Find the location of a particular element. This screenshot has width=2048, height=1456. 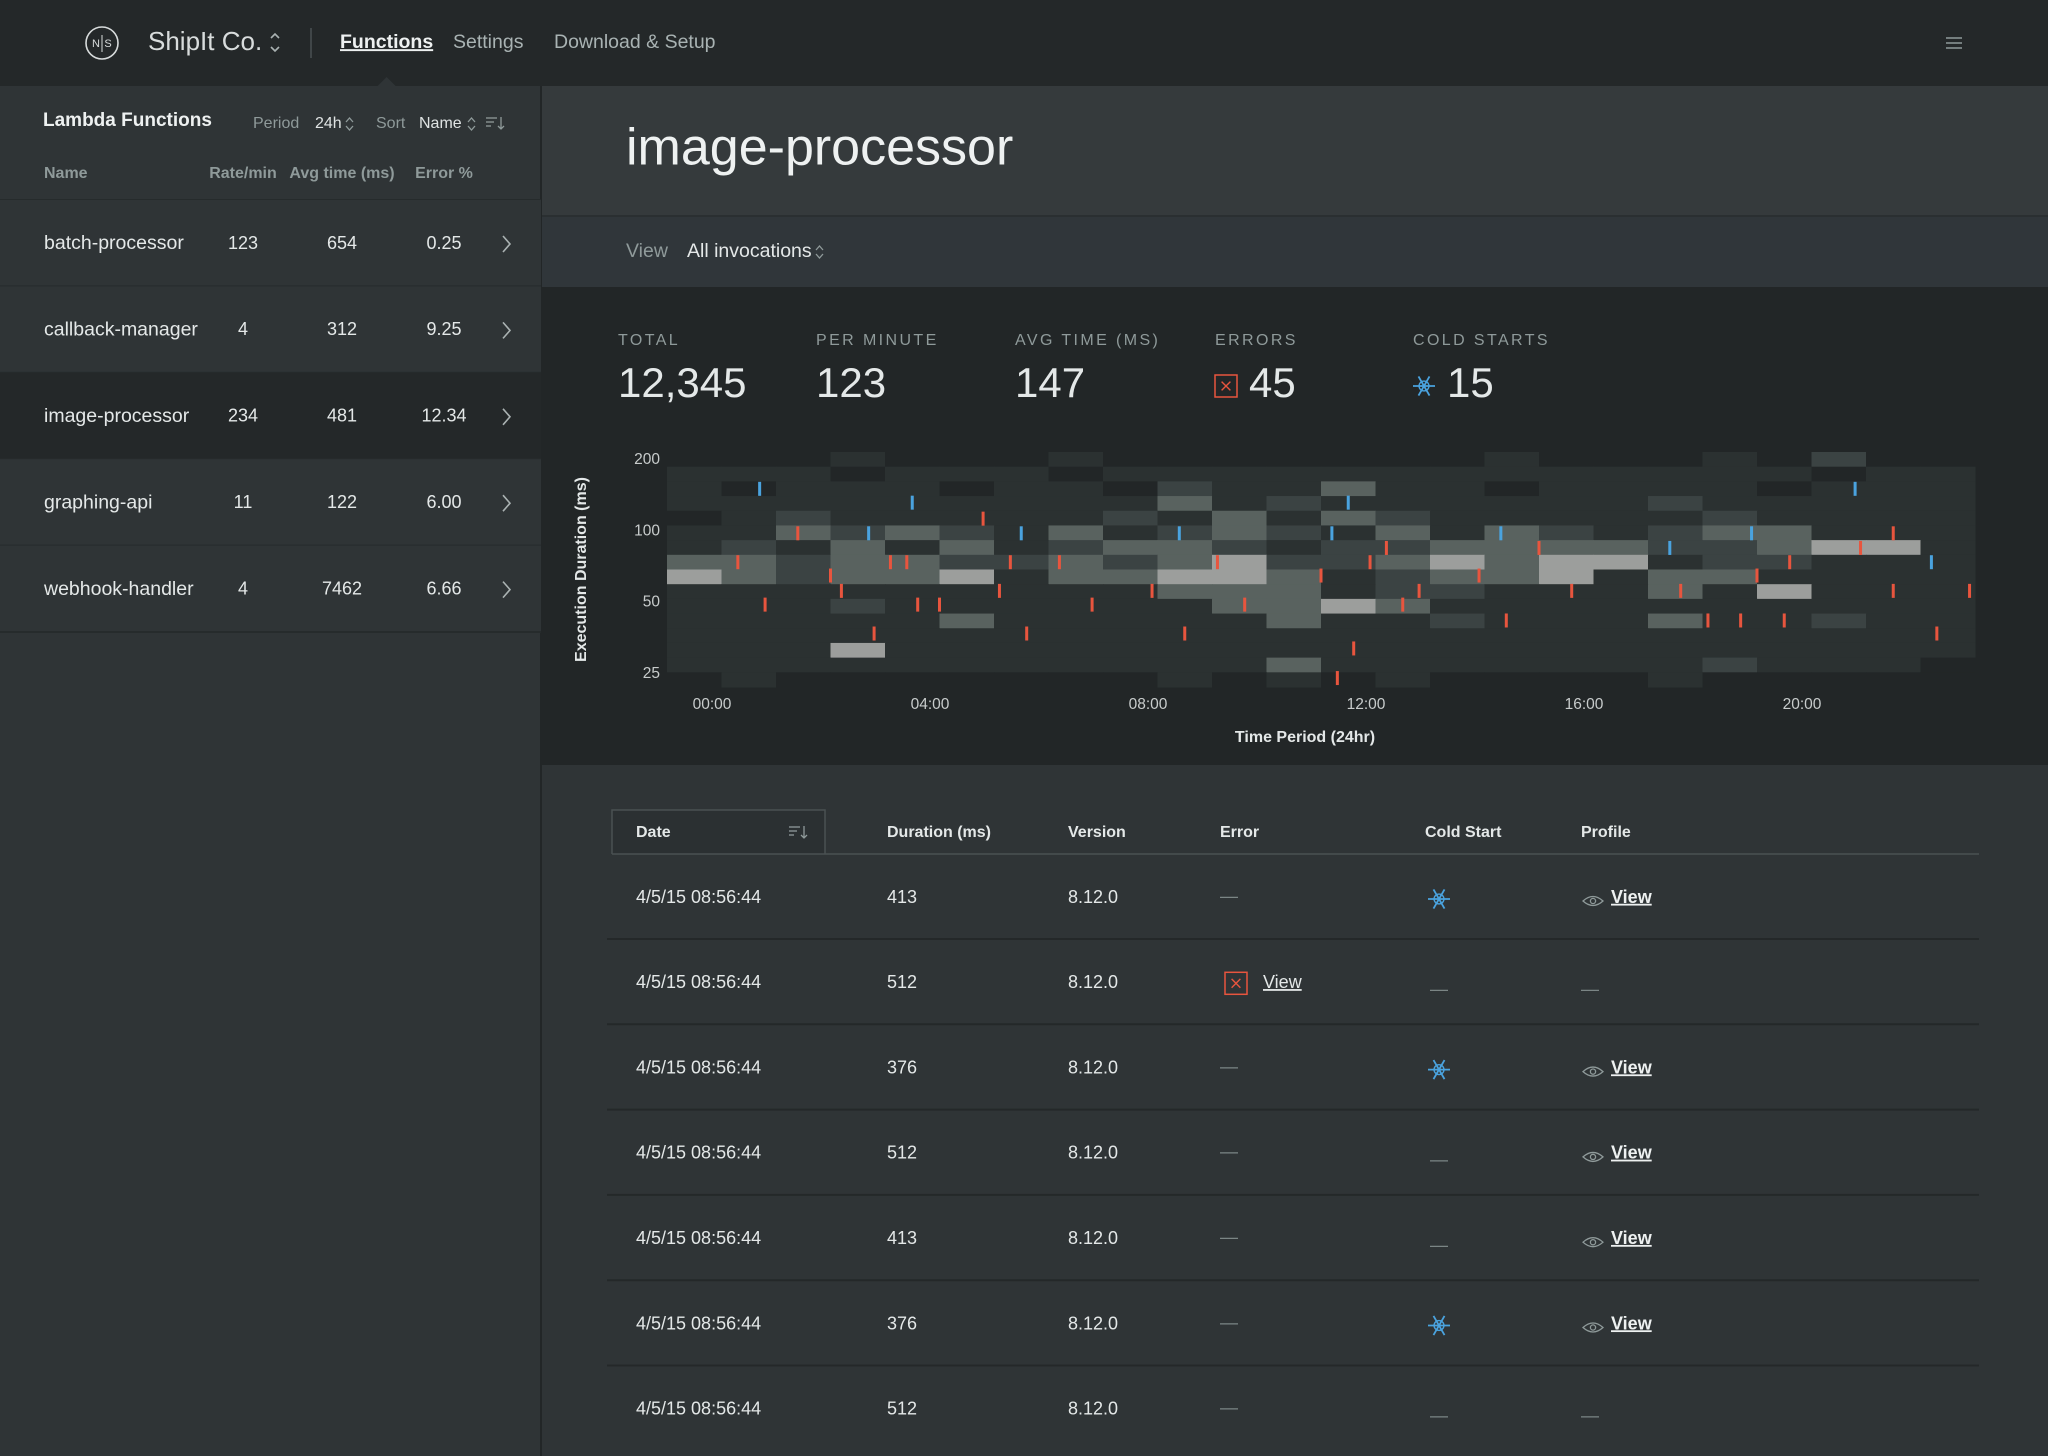

nav-link: Settings is located at coordinates (488, 42).